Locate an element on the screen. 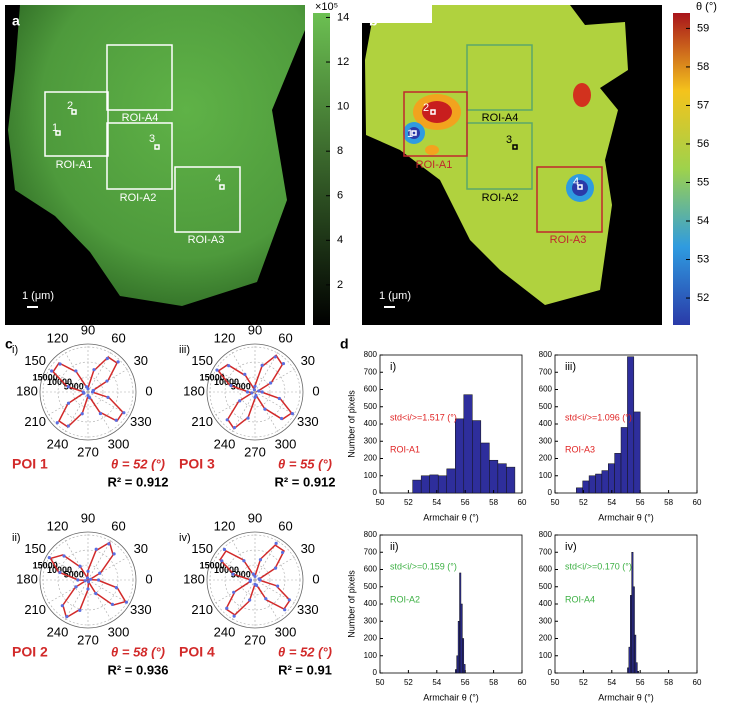 This screenshot has width=736, height=704. r2-label: R² = 0.912 is located at coordinates (304, 481).